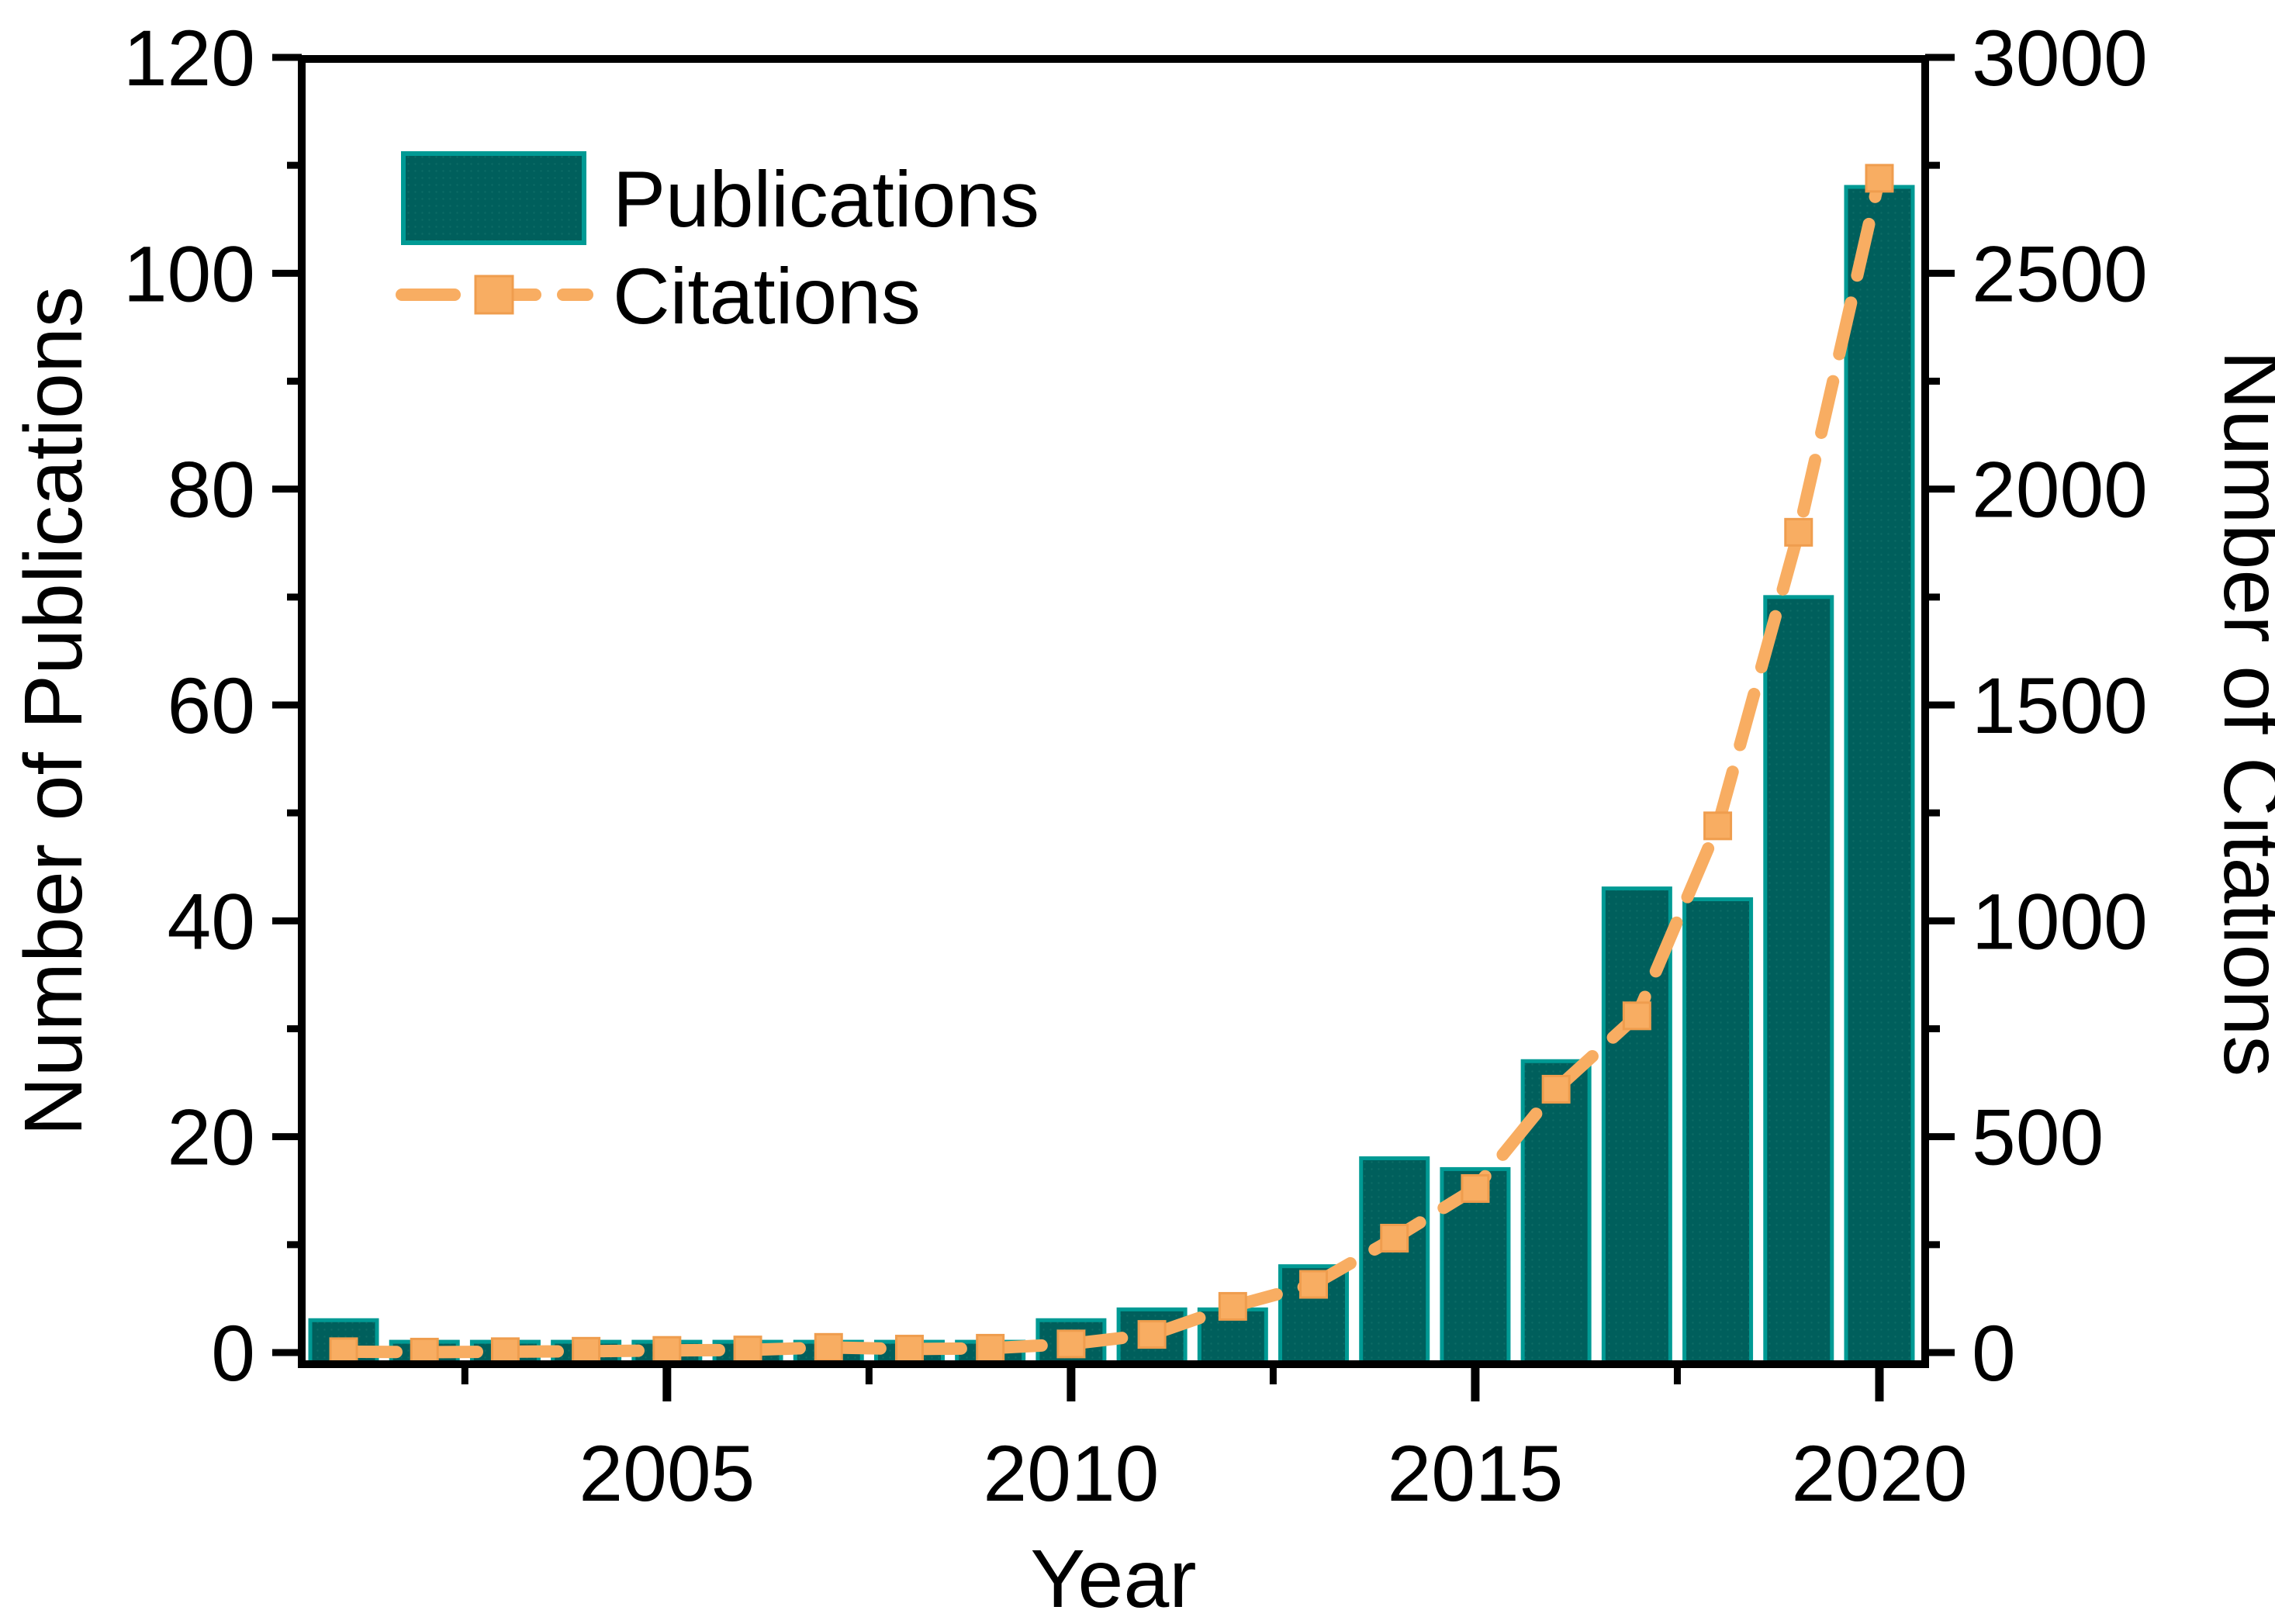  What do you see at coordinates (1214, 1441) in the screenshot?
I see `x-axis: 2005 2010 2015 2020` at bounding box center [1214, 1441].